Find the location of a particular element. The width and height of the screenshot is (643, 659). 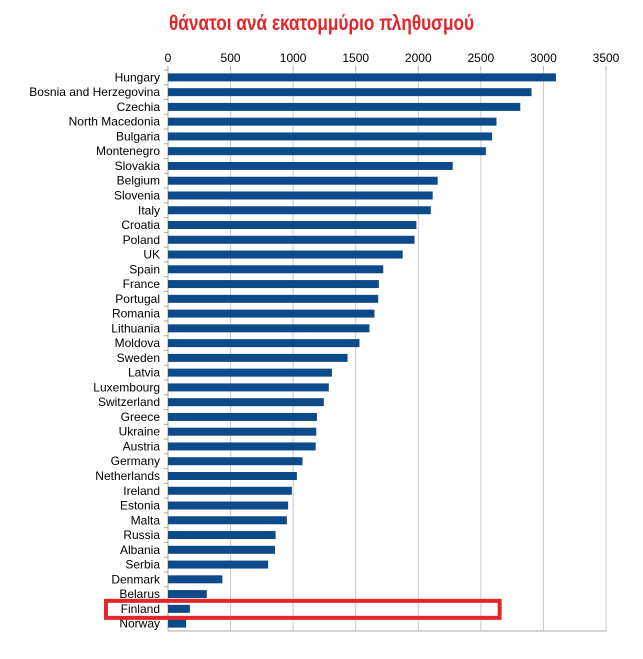

category-label: Norway is located at coordinates (139, 624).